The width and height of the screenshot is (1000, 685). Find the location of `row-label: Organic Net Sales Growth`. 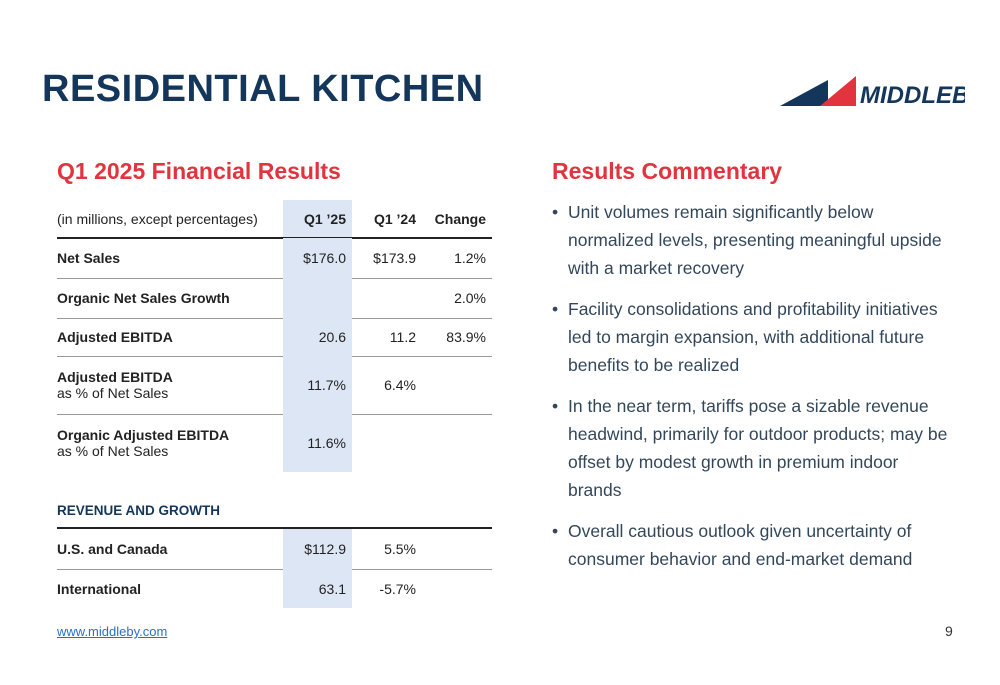

row-label: Organic Net Sales Growth is located at coordinates (170, 298).